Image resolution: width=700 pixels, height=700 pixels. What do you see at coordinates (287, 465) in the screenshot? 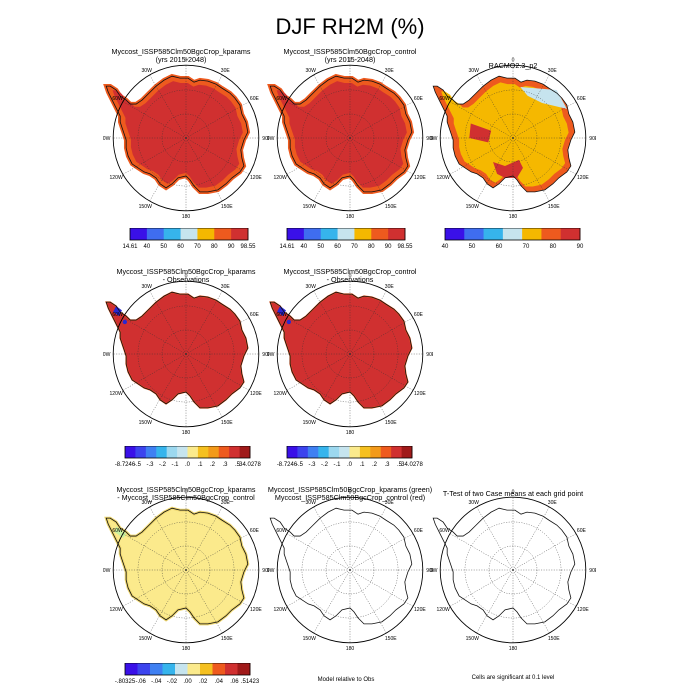
I see `colorbar-tick-label: -8.7246` at bounding box center [287, 465].